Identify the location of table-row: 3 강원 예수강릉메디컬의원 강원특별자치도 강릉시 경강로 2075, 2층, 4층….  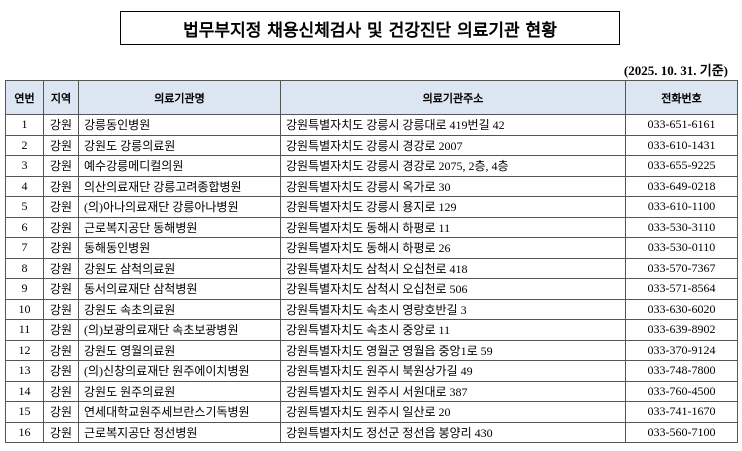
(371, 166).